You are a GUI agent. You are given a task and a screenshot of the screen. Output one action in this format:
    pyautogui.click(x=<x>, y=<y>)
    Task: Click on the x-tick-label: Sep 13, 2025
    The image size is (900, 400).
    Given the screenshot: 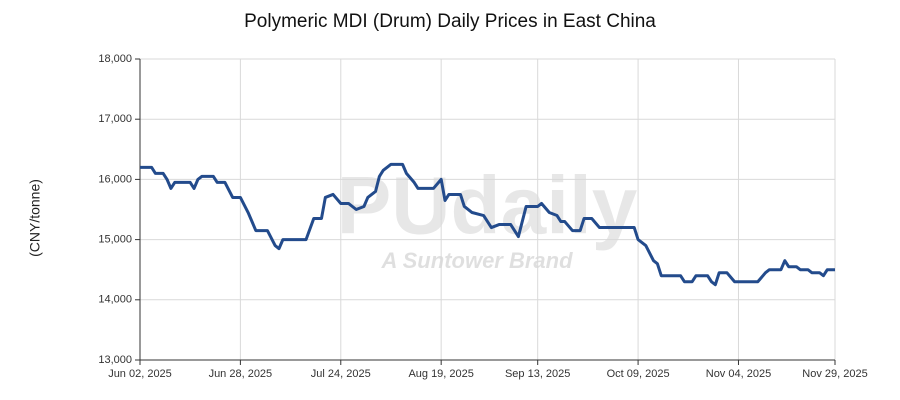 What is the action you would take?
    pyautogui.click(x=537, y=374)
    